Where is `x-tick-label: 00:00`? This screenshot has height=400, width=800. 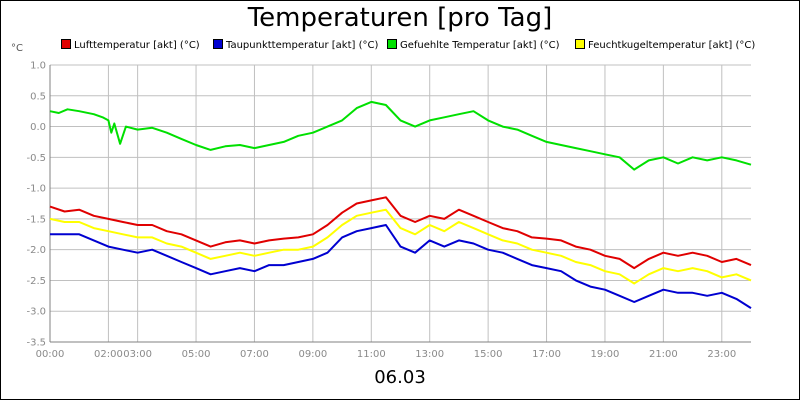
x-tick-label: 00:00 is located at coordinates (50, 354).